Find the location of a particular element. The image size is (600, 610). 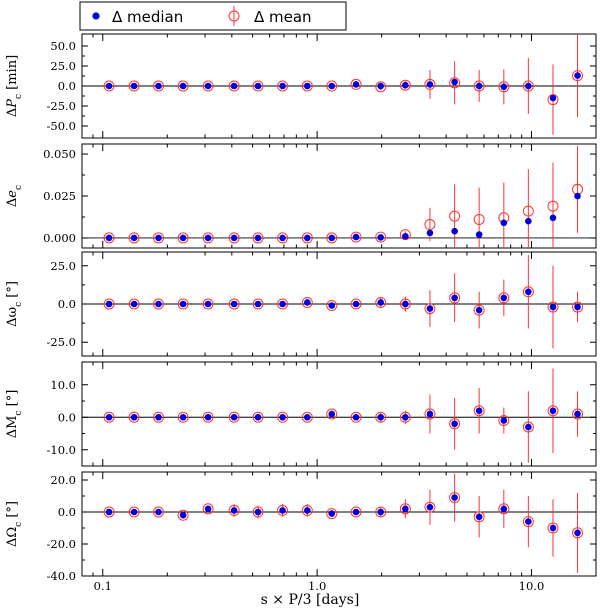

y-axis-label: Δωc [°] is located at coordinates (14, 304).